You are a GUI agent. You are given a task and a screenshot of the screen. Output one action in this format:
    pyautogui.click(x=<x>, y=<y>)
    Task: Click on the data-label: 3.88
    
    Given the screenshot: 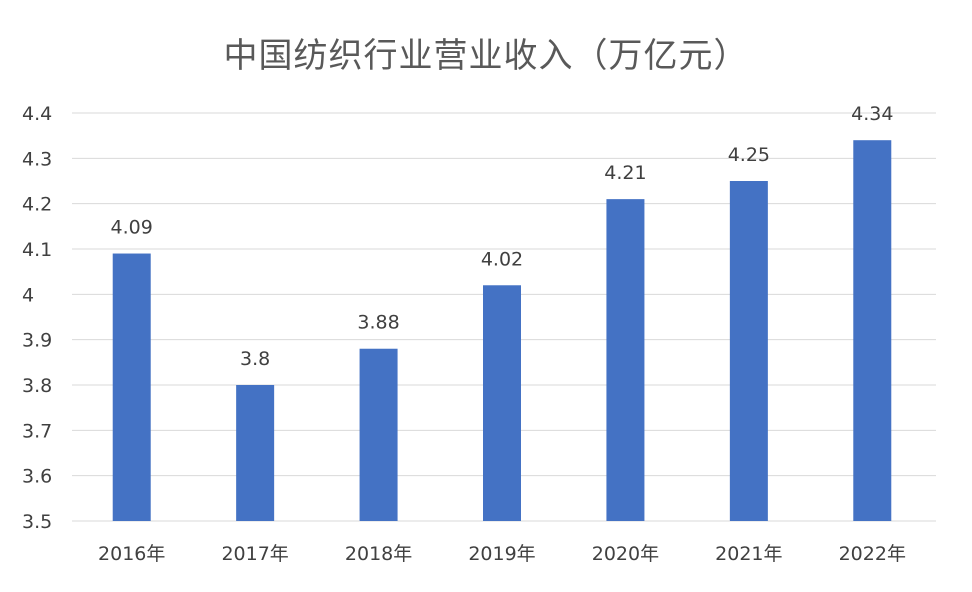 What is the action you would take?
    pyautogui.click(x=378, y=323)
    